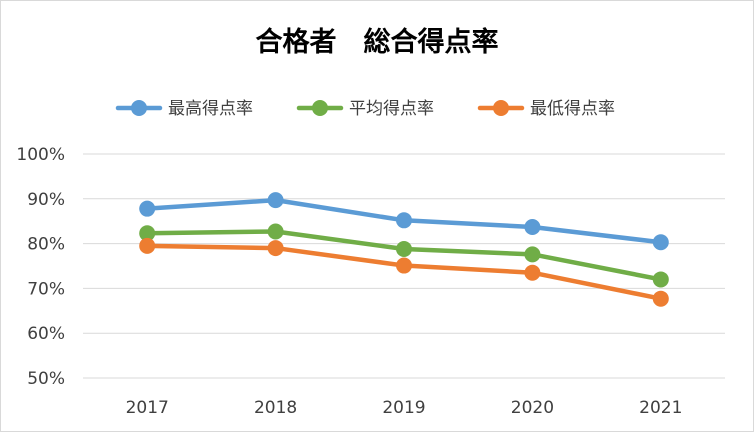  I want to click on y-tick-label: 90%, so click(46, 200).